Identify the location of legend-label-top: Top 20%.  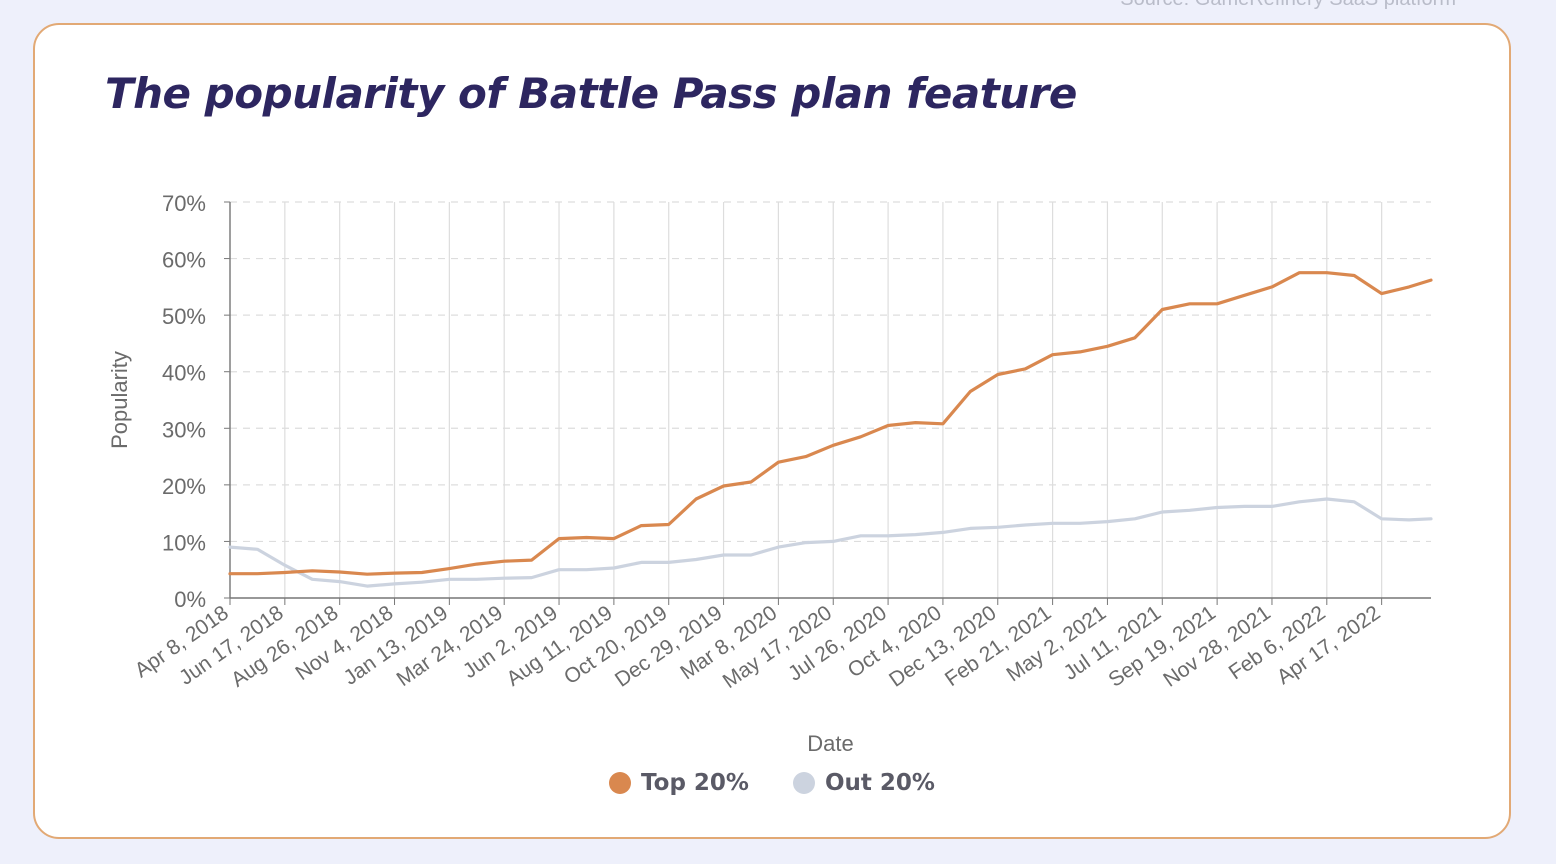
(695, 783).